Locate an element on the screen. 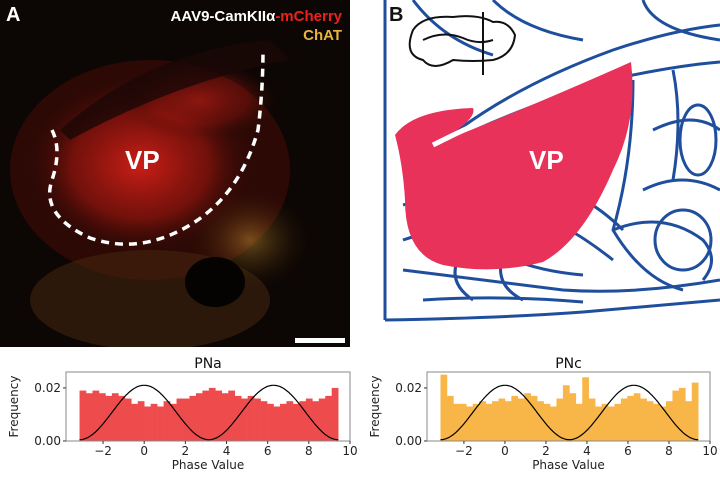  chart-title: PNa is located at coordinates (208, 364).